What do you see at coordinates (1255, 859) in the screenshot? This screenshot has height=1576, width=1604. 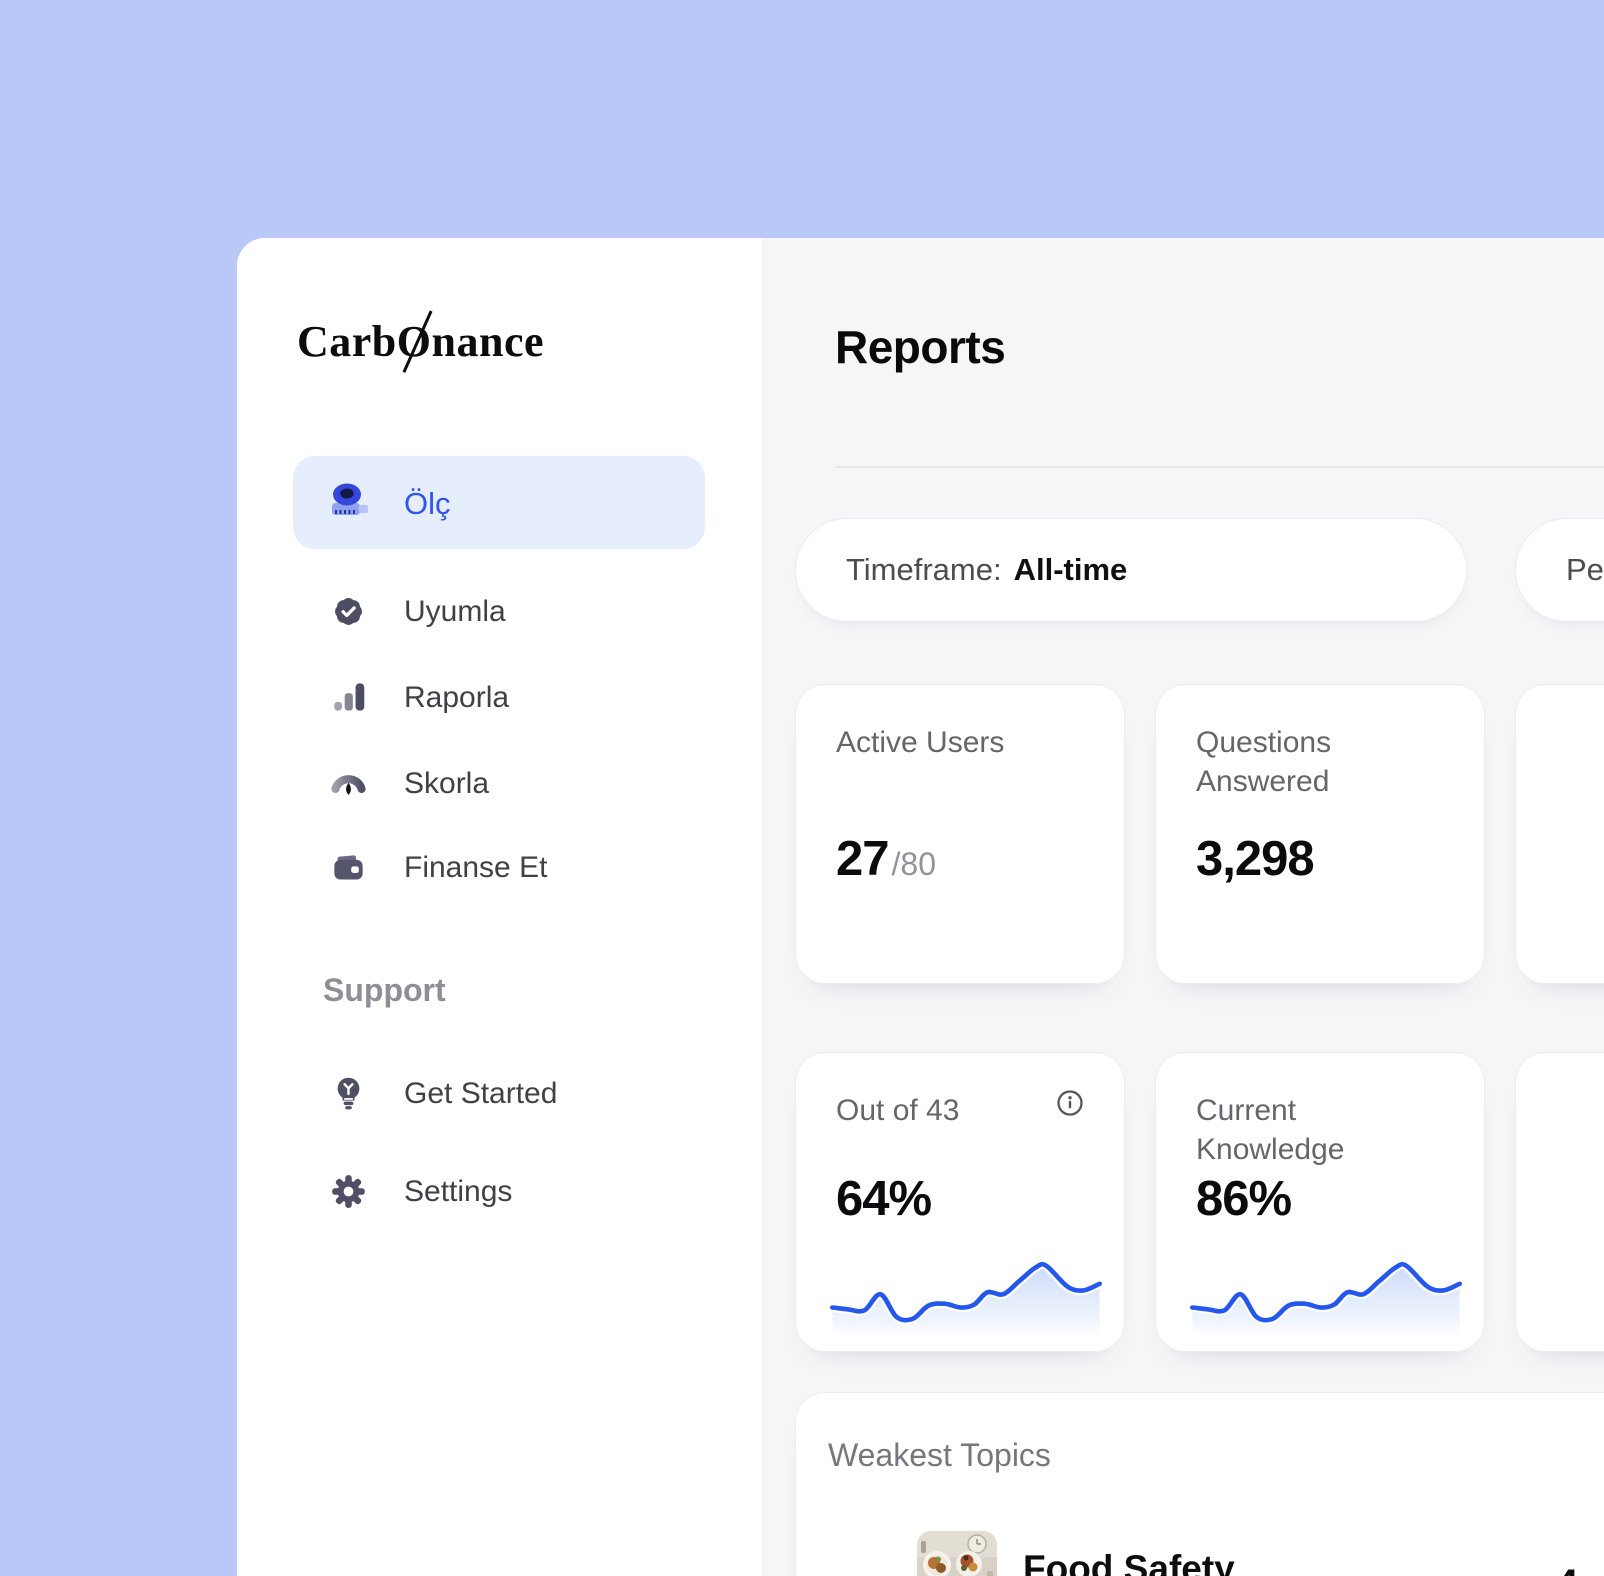 I see `card-value: 3,298` at bounding box center [1255, 859].